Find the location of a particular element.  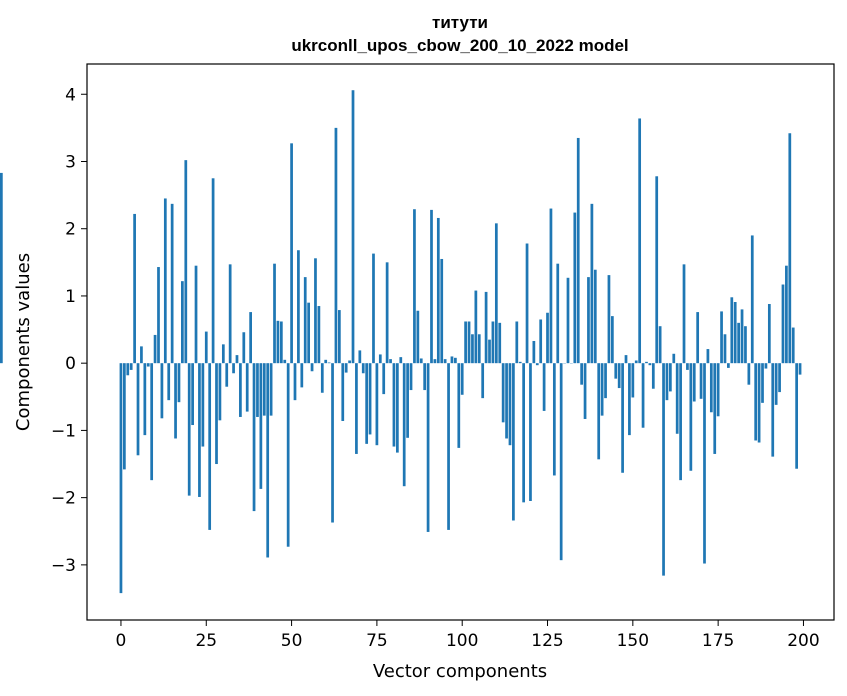

x-tick-label: 150 is located at coordinates (633, 641).